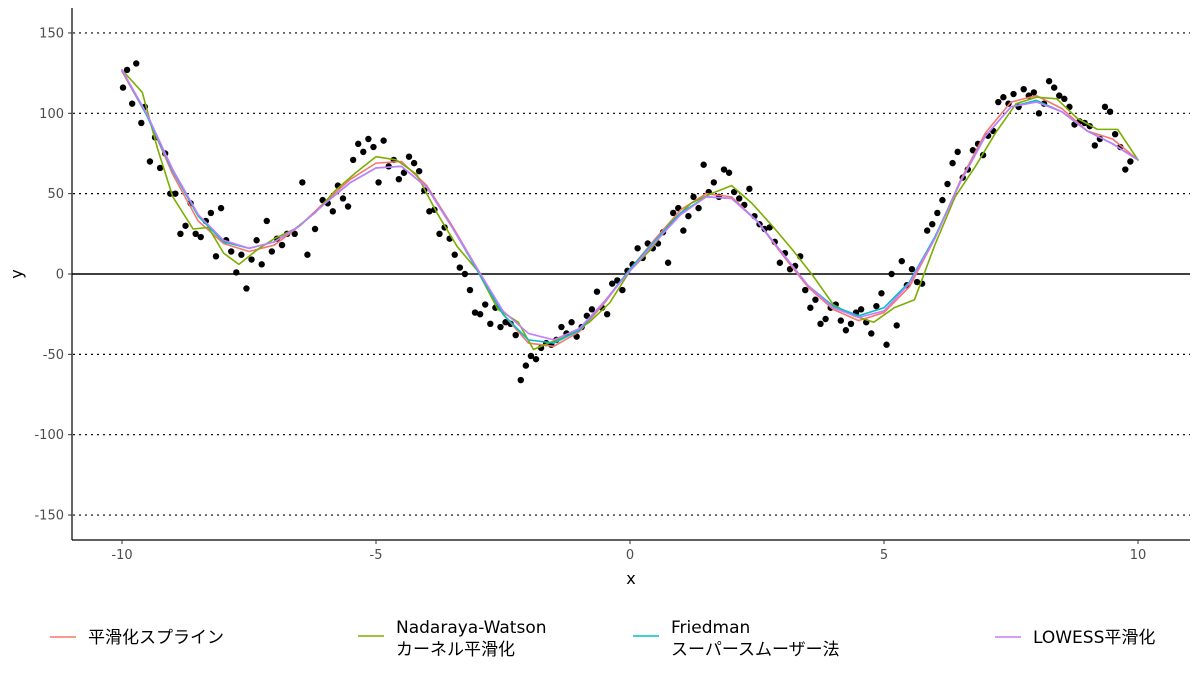 The image size is (1200, 675). Describe the element at coordinates (121, 555) in the screenshot. I see `x-tick-label: -10` at that location.